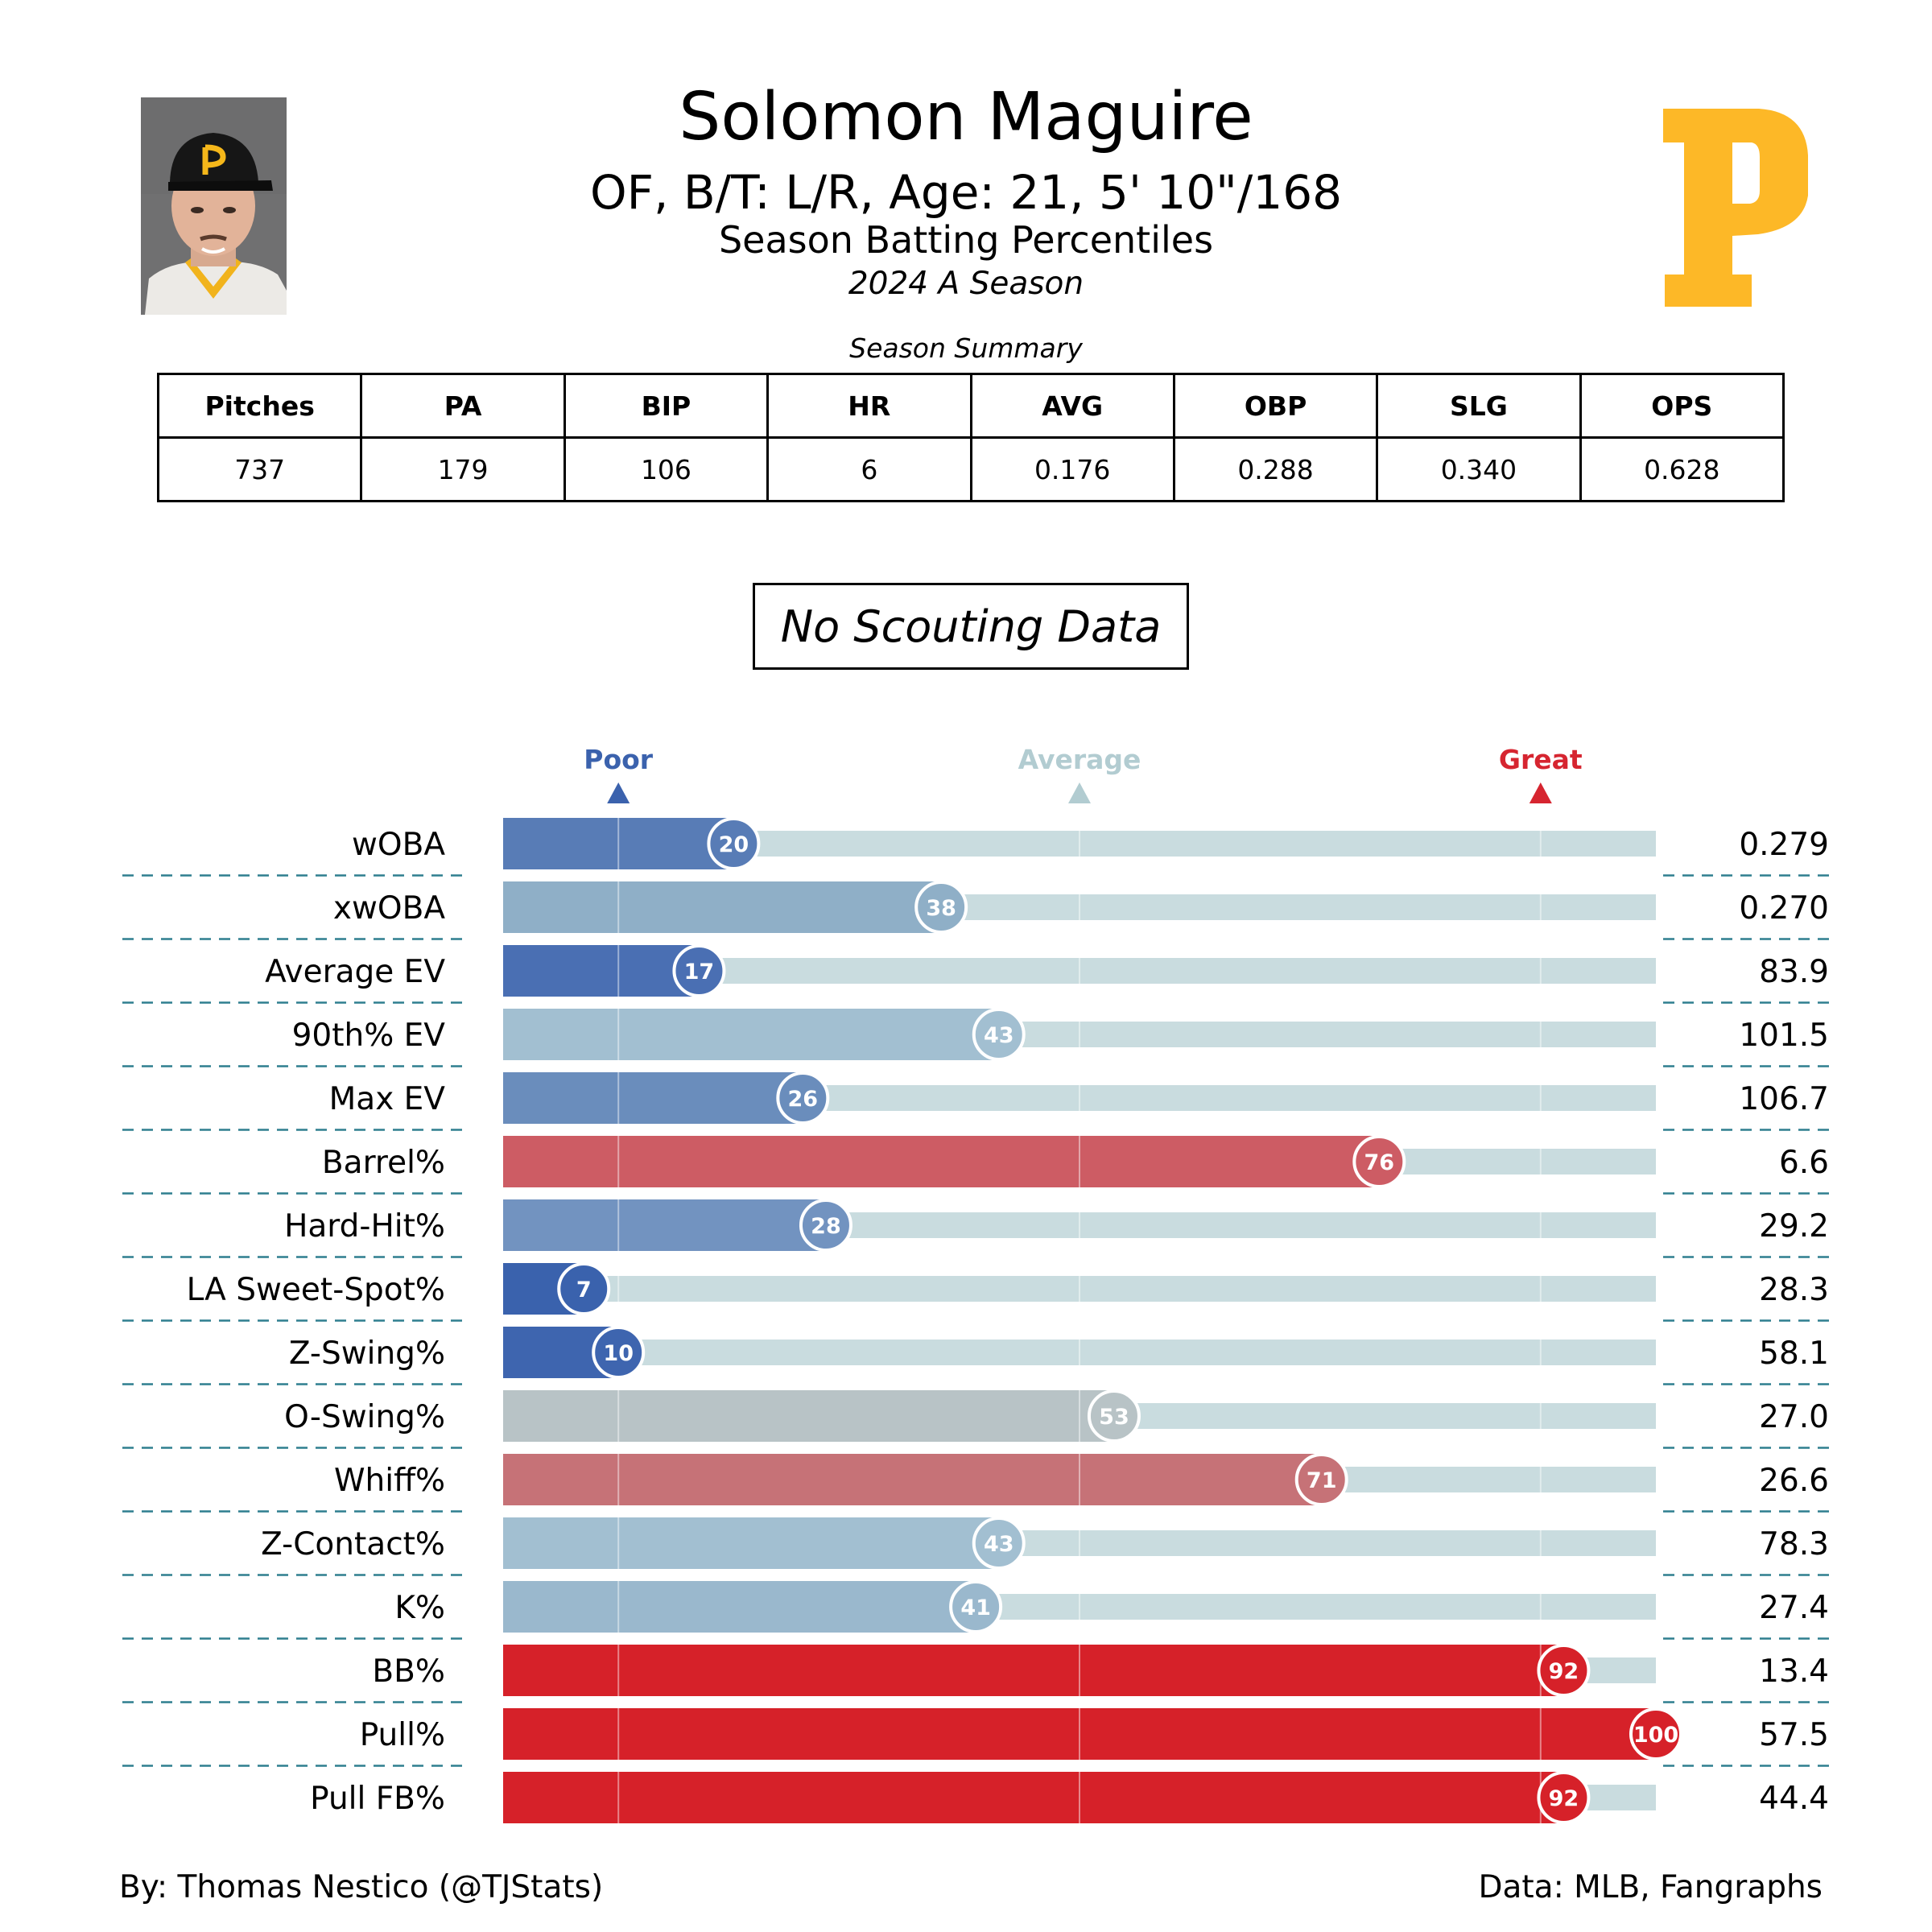 The image size is (1932, 1932). Describe the element at coordinates (463, 469) in the screenshot. I see `summary-value-cell: 179` at that location.